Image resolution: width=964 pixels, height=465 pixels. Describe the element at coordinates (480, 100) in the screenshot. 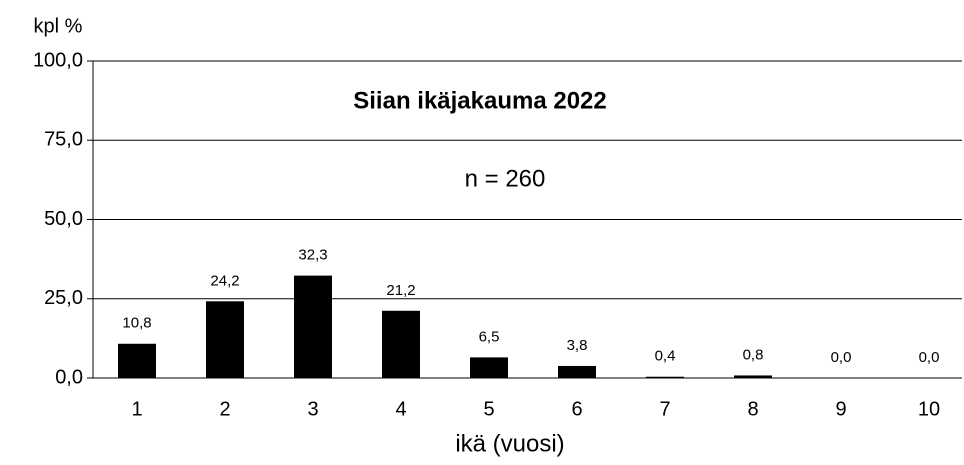

I see `chart-title: Siian ikäjakauma 2022` at that location.